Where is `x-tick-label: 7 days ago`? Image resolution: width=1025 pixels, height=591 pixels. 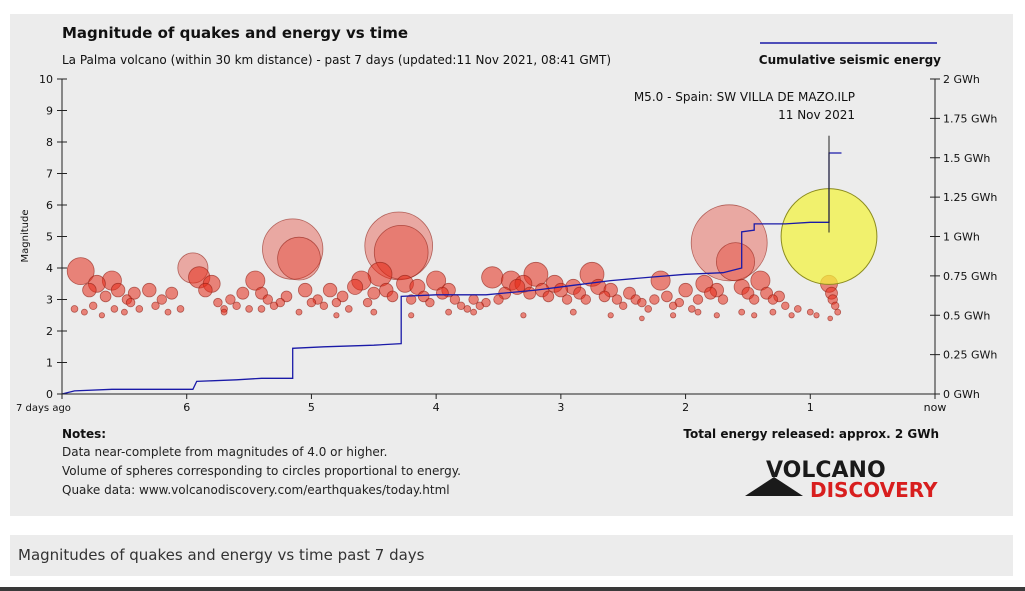
x-tick-label: 7 days ago is located at coordinates (43, 408).